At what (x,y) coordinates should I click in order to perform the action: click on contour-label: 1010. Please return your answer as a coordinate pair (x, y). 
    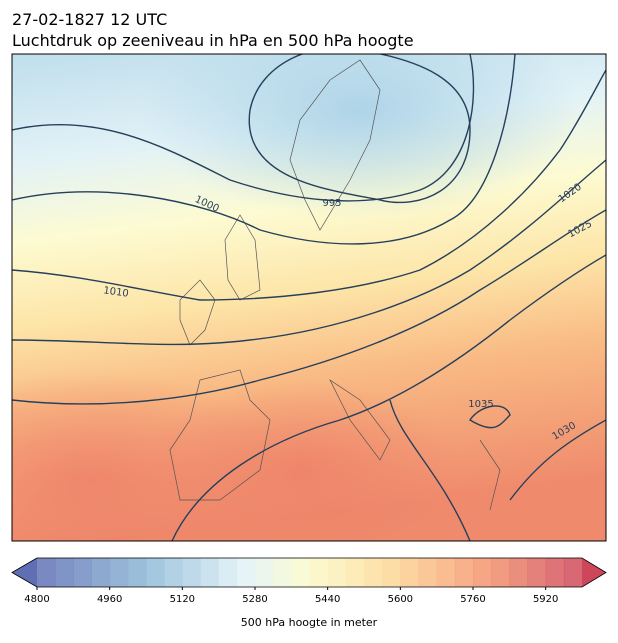
    Looking at the image, I should click on (116, 292).